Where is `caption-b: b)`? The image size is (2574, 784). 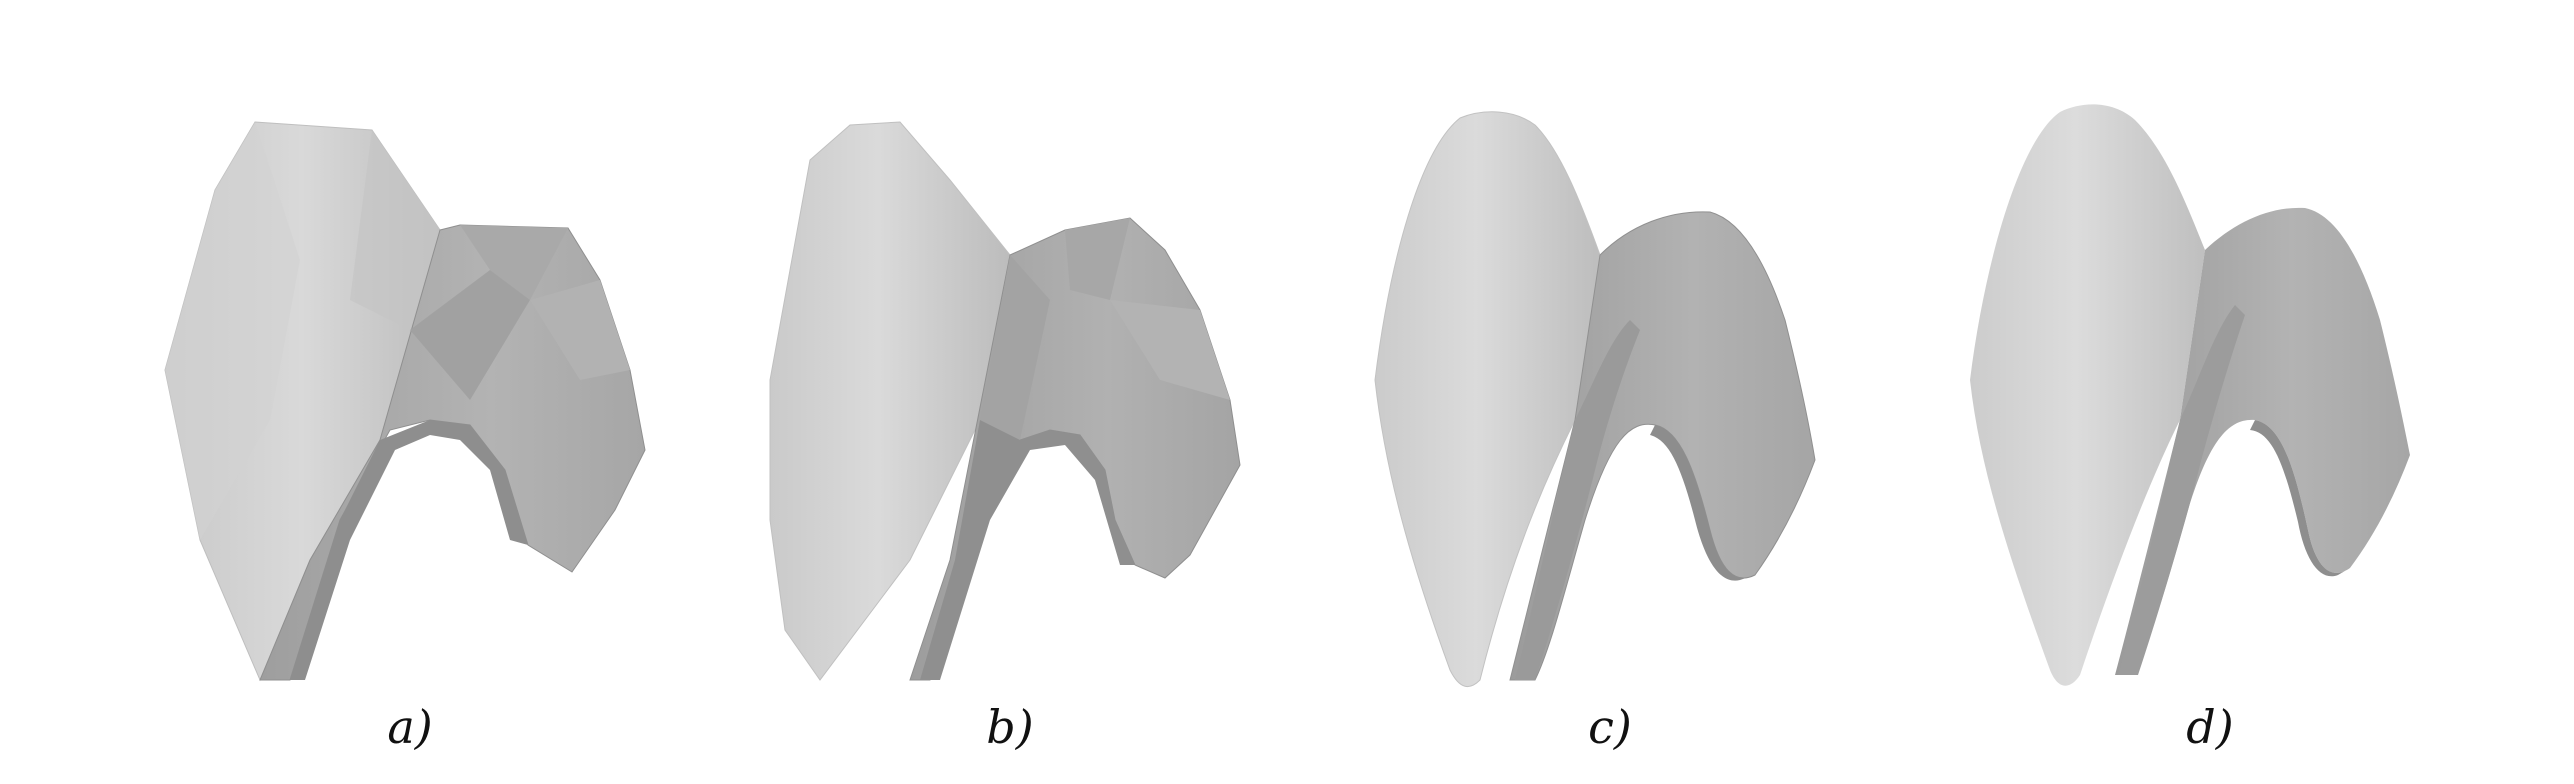 caption-b: b) is located at coordinates (1010, 727).